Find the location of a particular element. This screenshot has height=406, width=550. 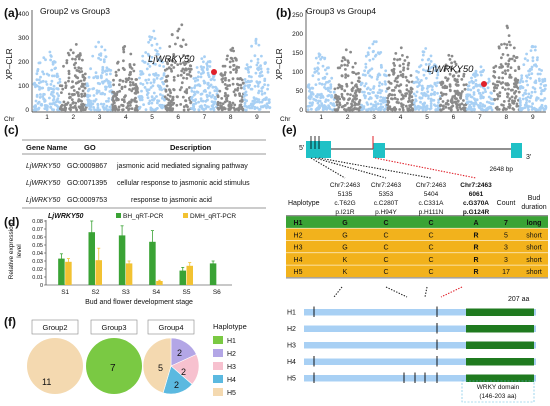

variant-position: 5135 is located at coordinates (345, 194).